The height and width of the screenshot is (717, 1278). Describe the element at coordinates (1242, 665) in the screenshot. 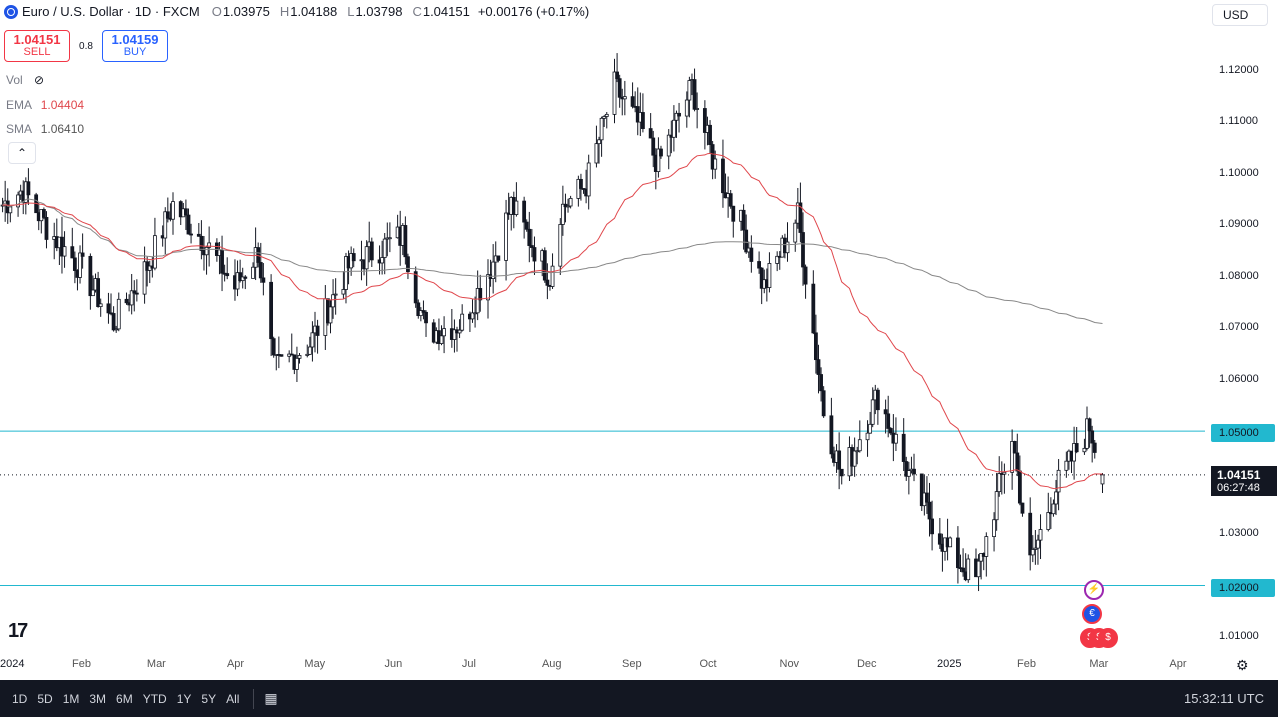

I see `gear-icon: ⚙` at that location.